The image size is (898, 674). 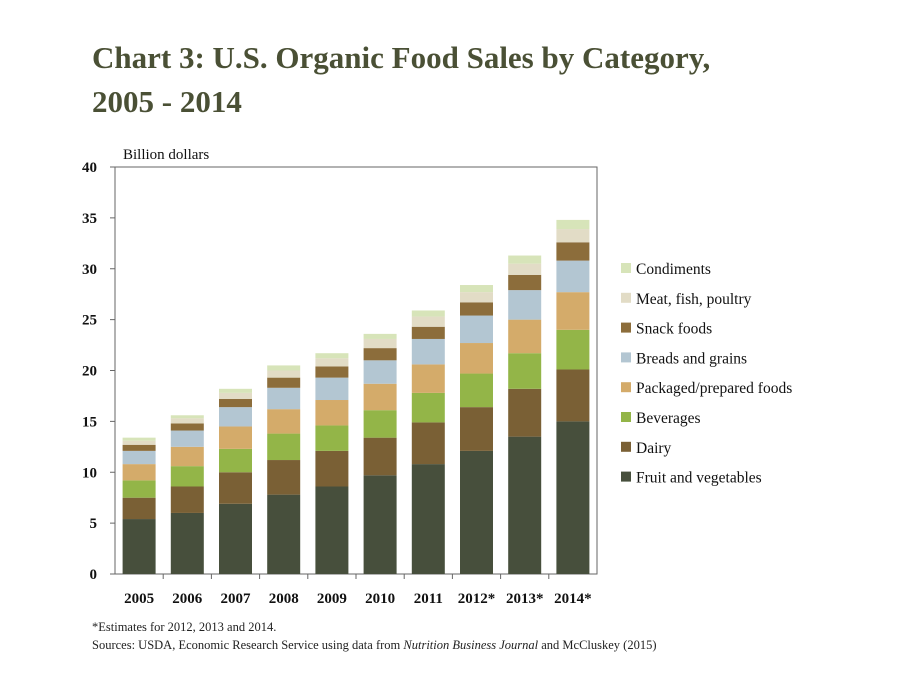 What do you see at coordinates (654, 448) in the screenshot?
I see `legend-label: Dairy` at bounding box center [654, 448].